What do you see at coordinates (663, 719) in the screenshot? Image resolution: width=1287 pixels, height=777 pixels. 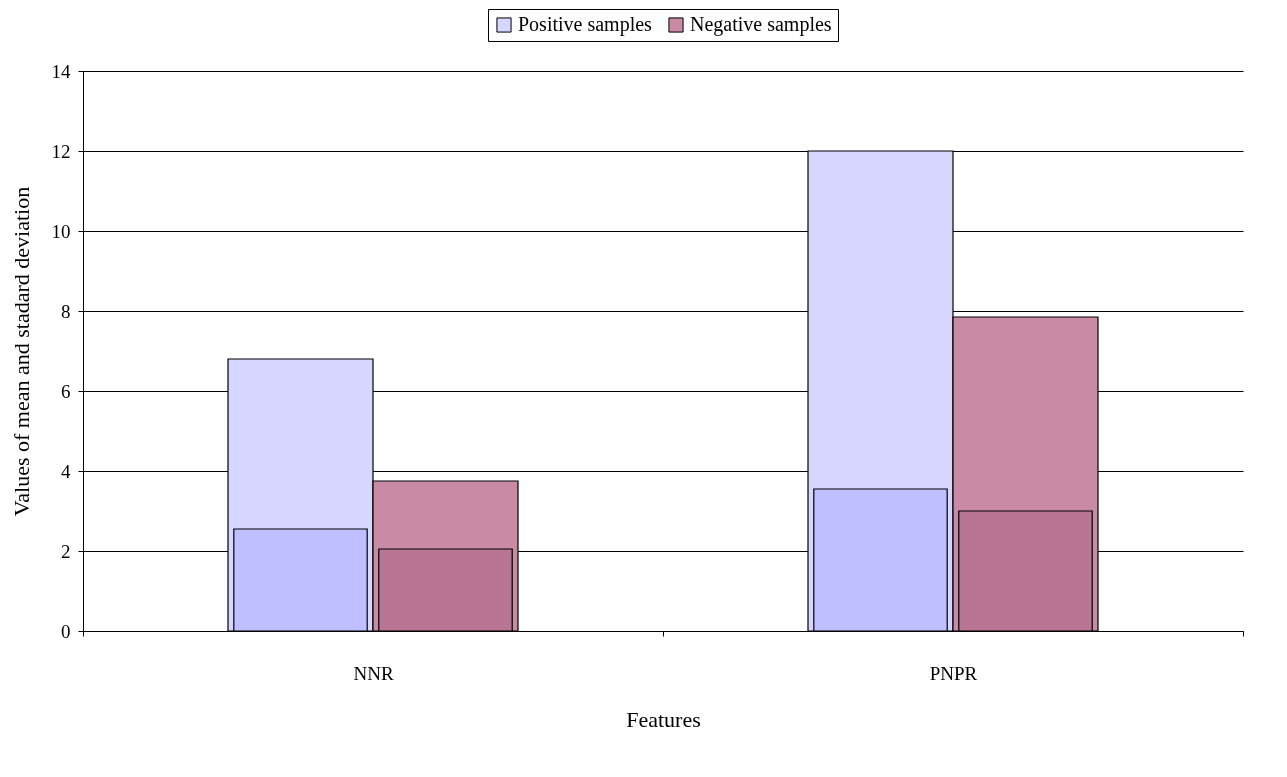 I see `x-axis-title: Features` at bounding box center [663, 719].